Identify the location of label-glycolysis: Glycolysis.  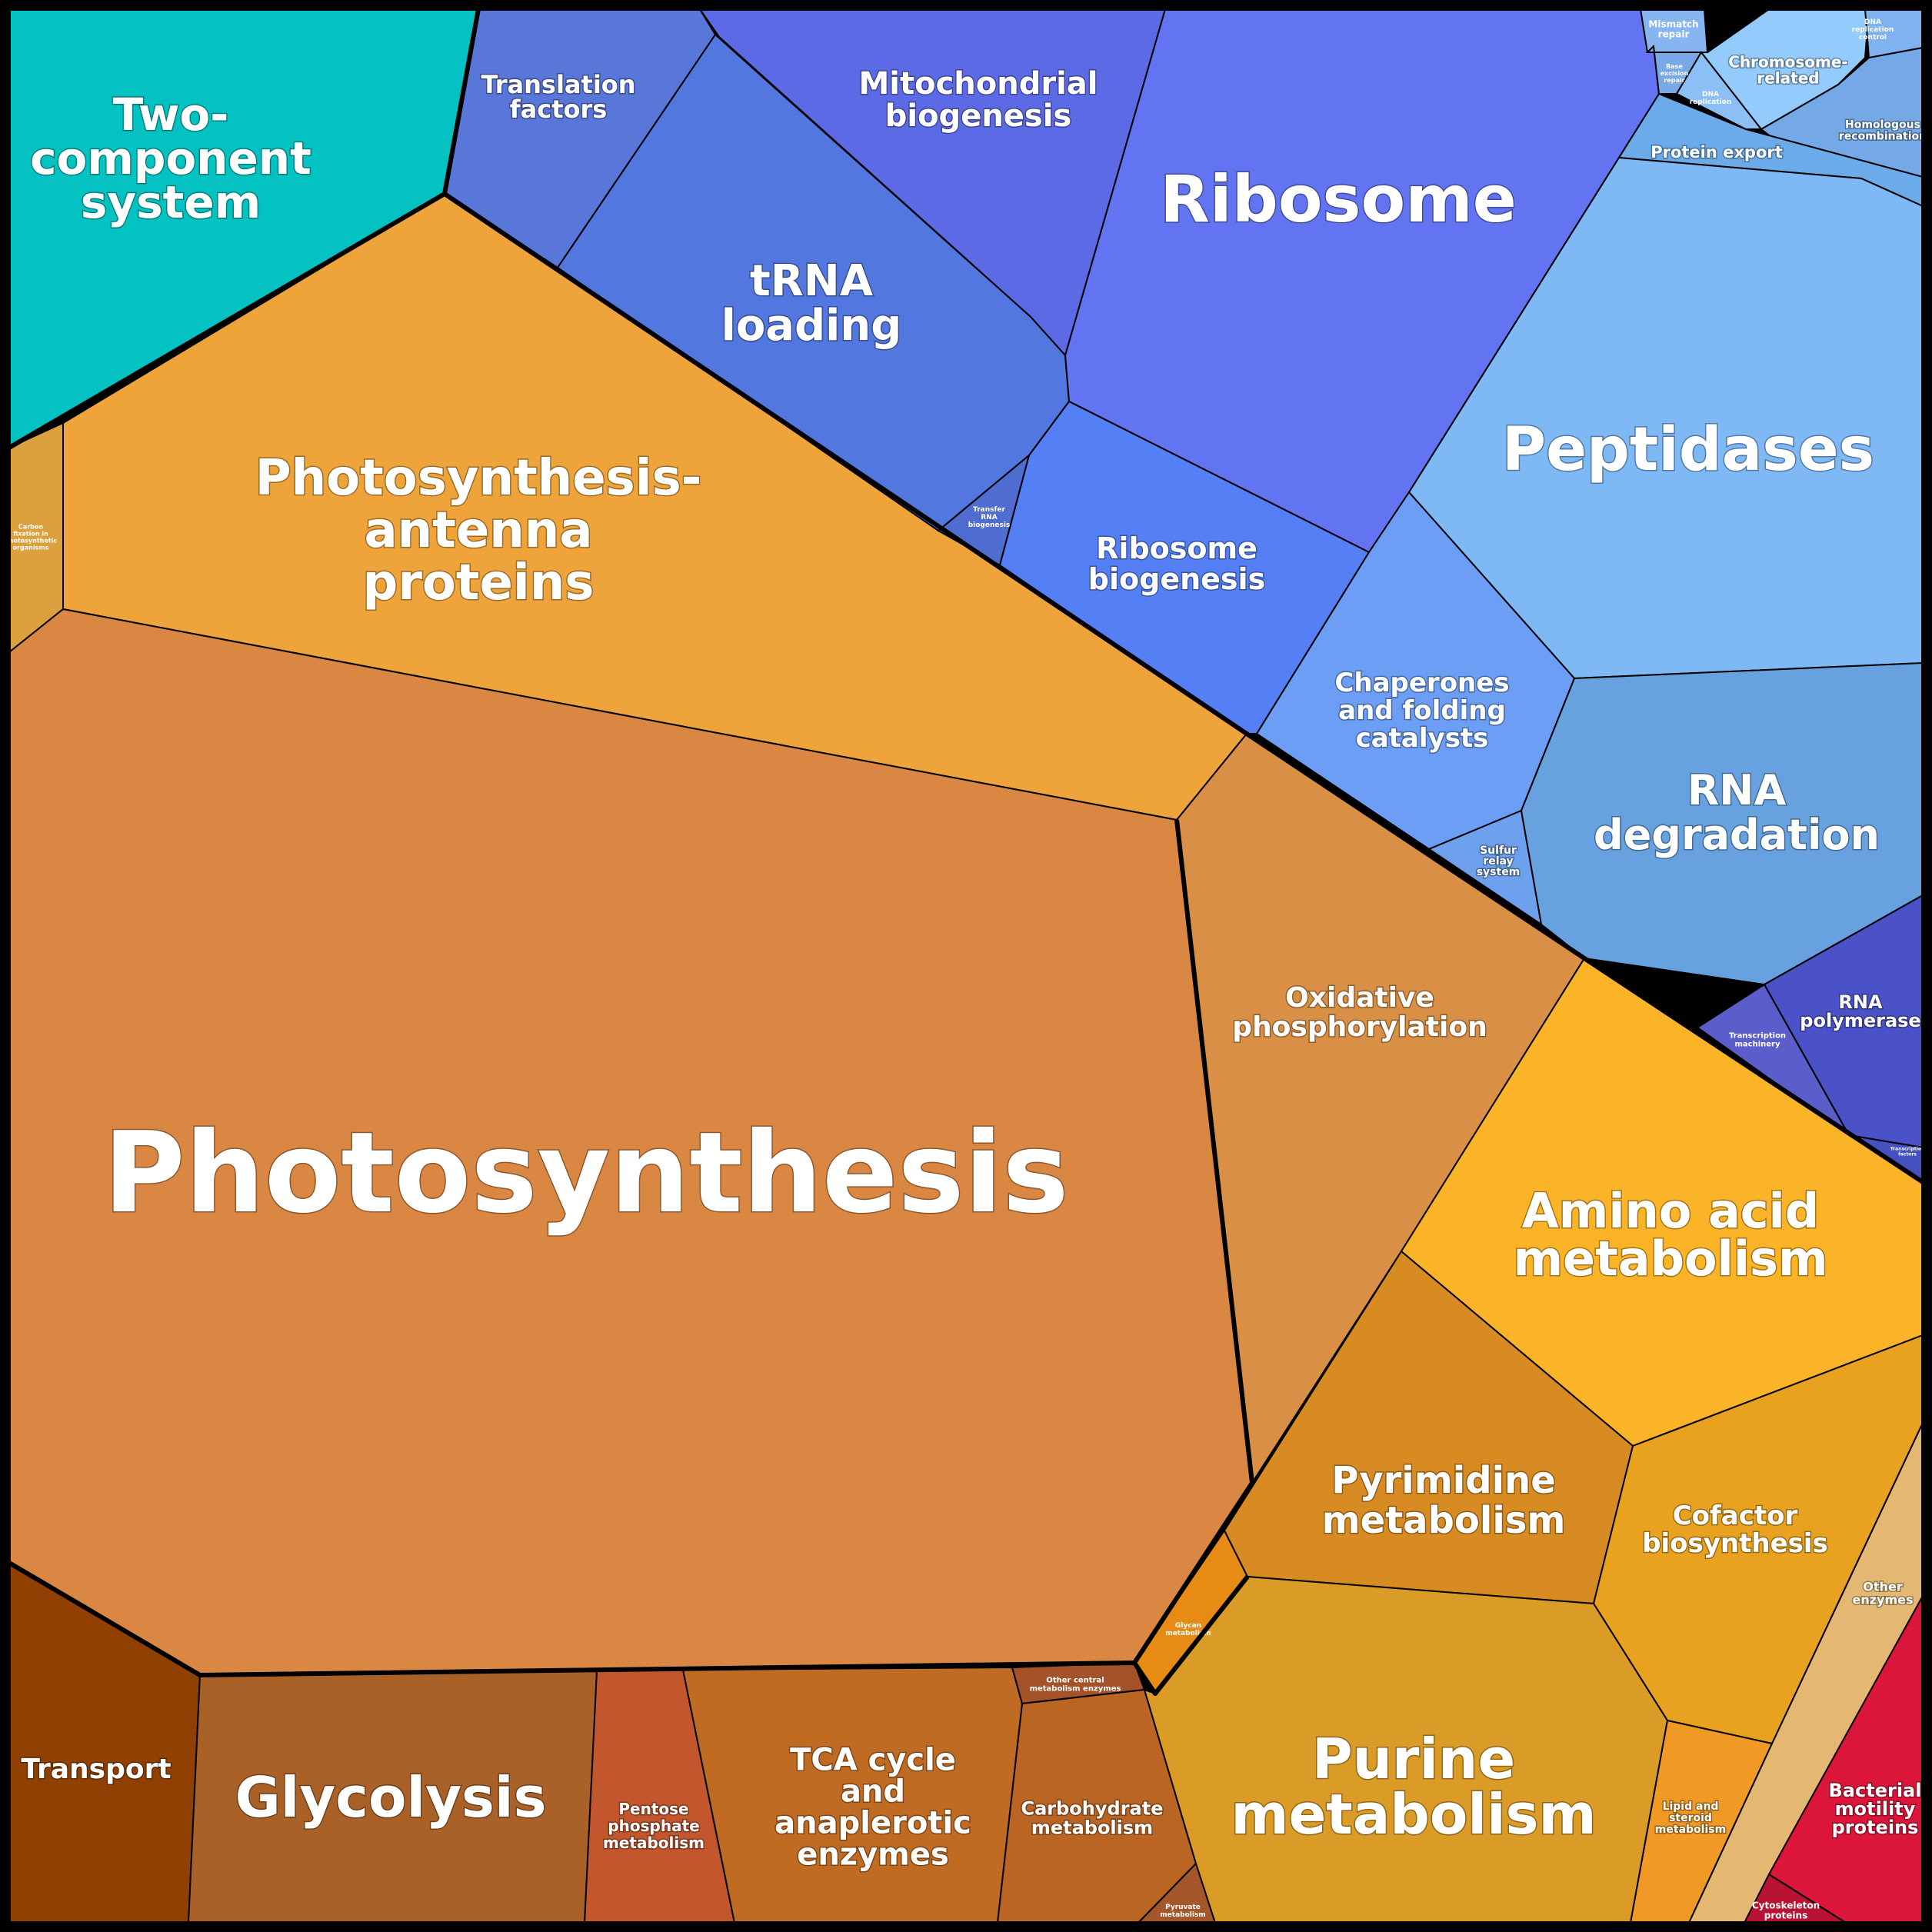
(391, 1797).